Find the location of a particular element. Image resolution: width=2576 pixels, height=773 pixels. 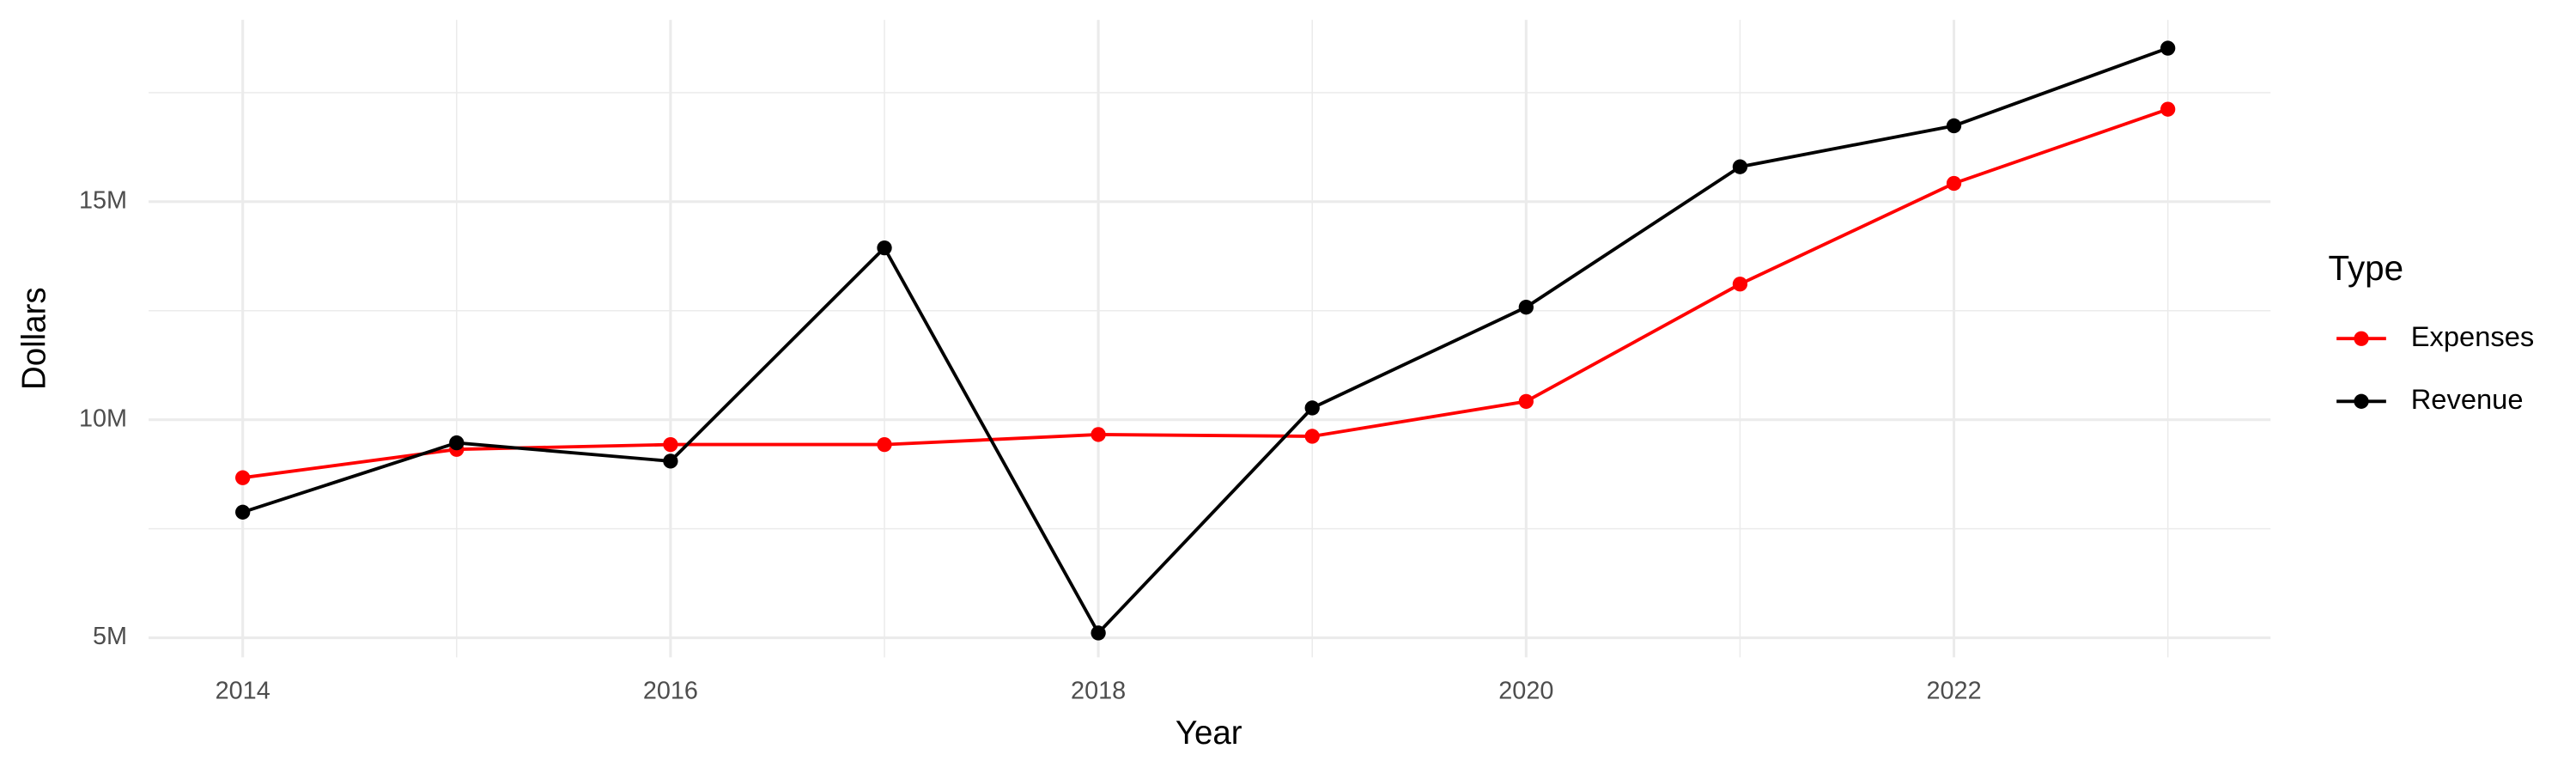

y-tick-label: 15M is located at coordinates (103, 200).